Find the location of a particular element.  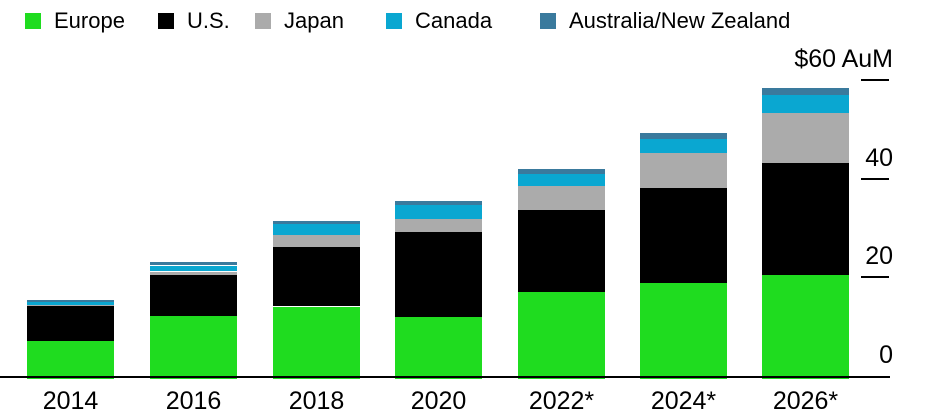

bar-segment-2024-australia-new-zealand is located at coordinates (683, 136).